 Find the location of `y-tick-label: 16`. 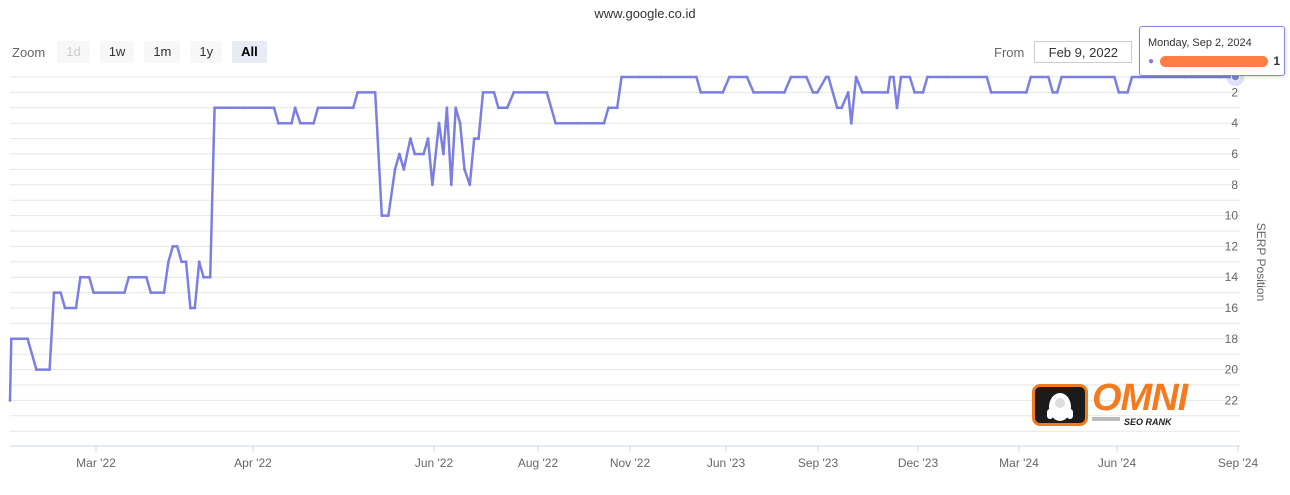

y-tick-label: 16 is located at coordinates (1232, 308).